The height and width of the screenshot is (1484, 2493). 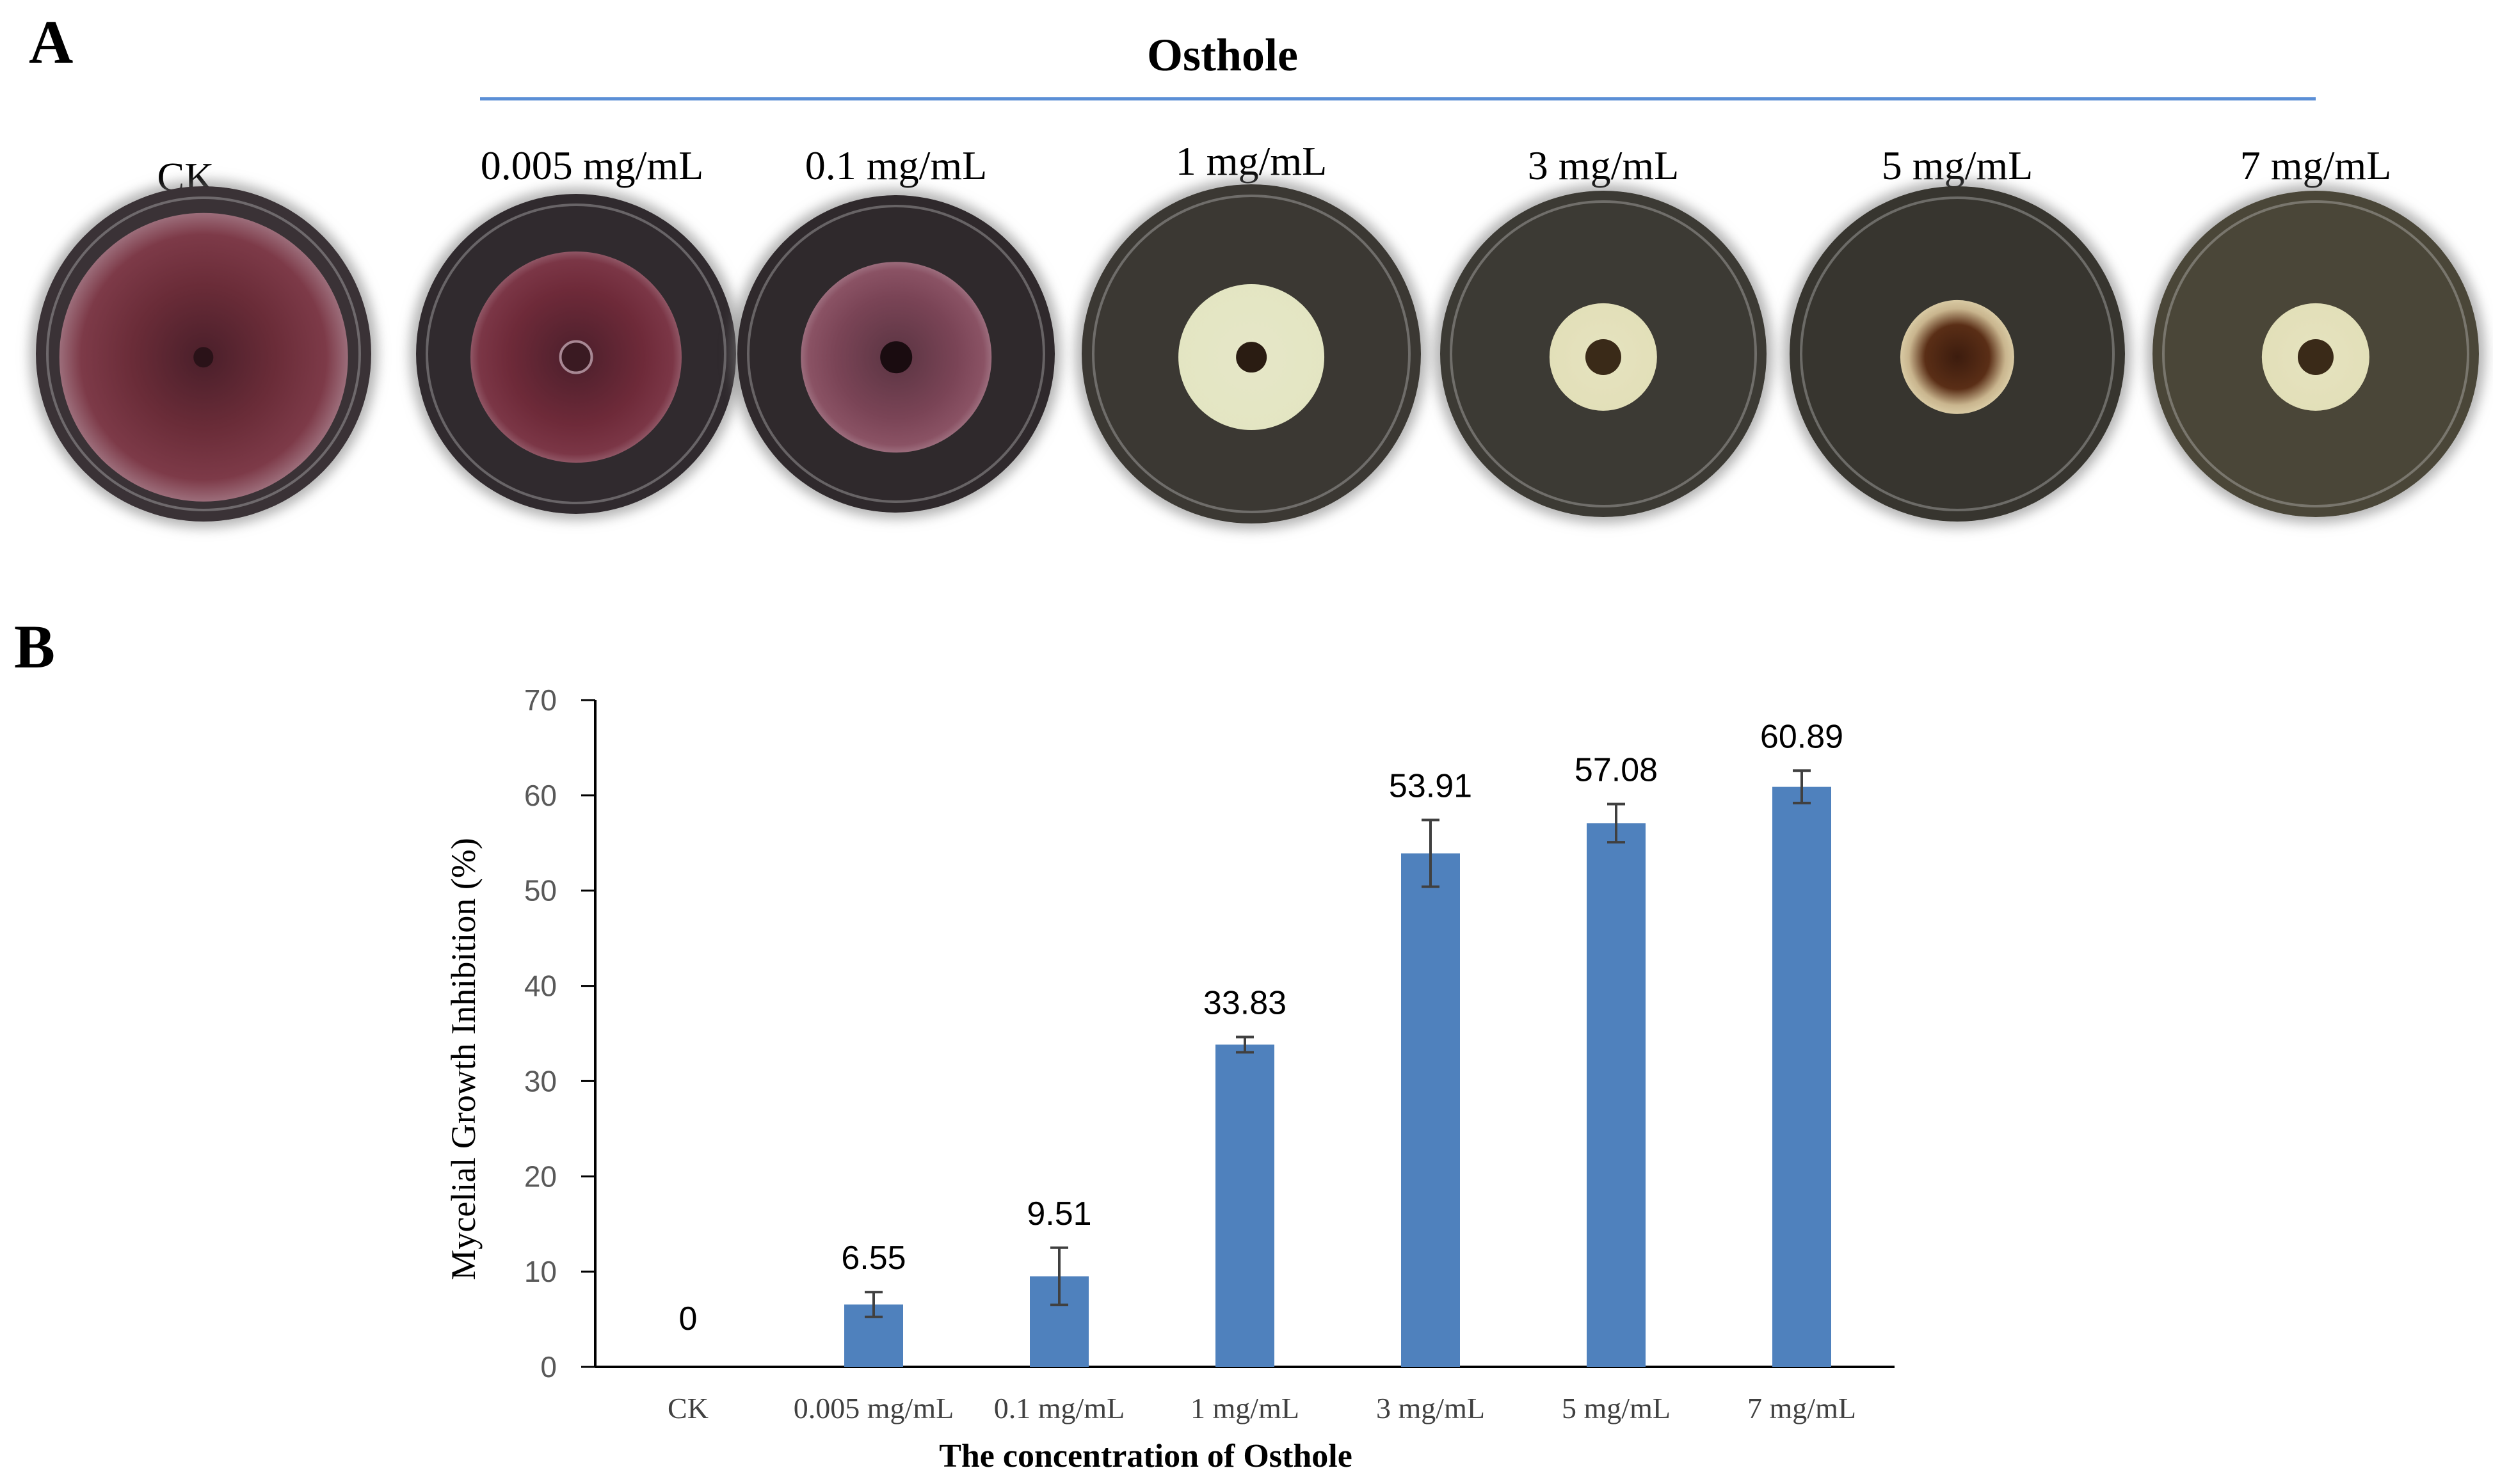 What do you see at coordinates (540, 1271) in the screenshot?
I see `y-tick-label: 10` at bounding box center [540, 1271].